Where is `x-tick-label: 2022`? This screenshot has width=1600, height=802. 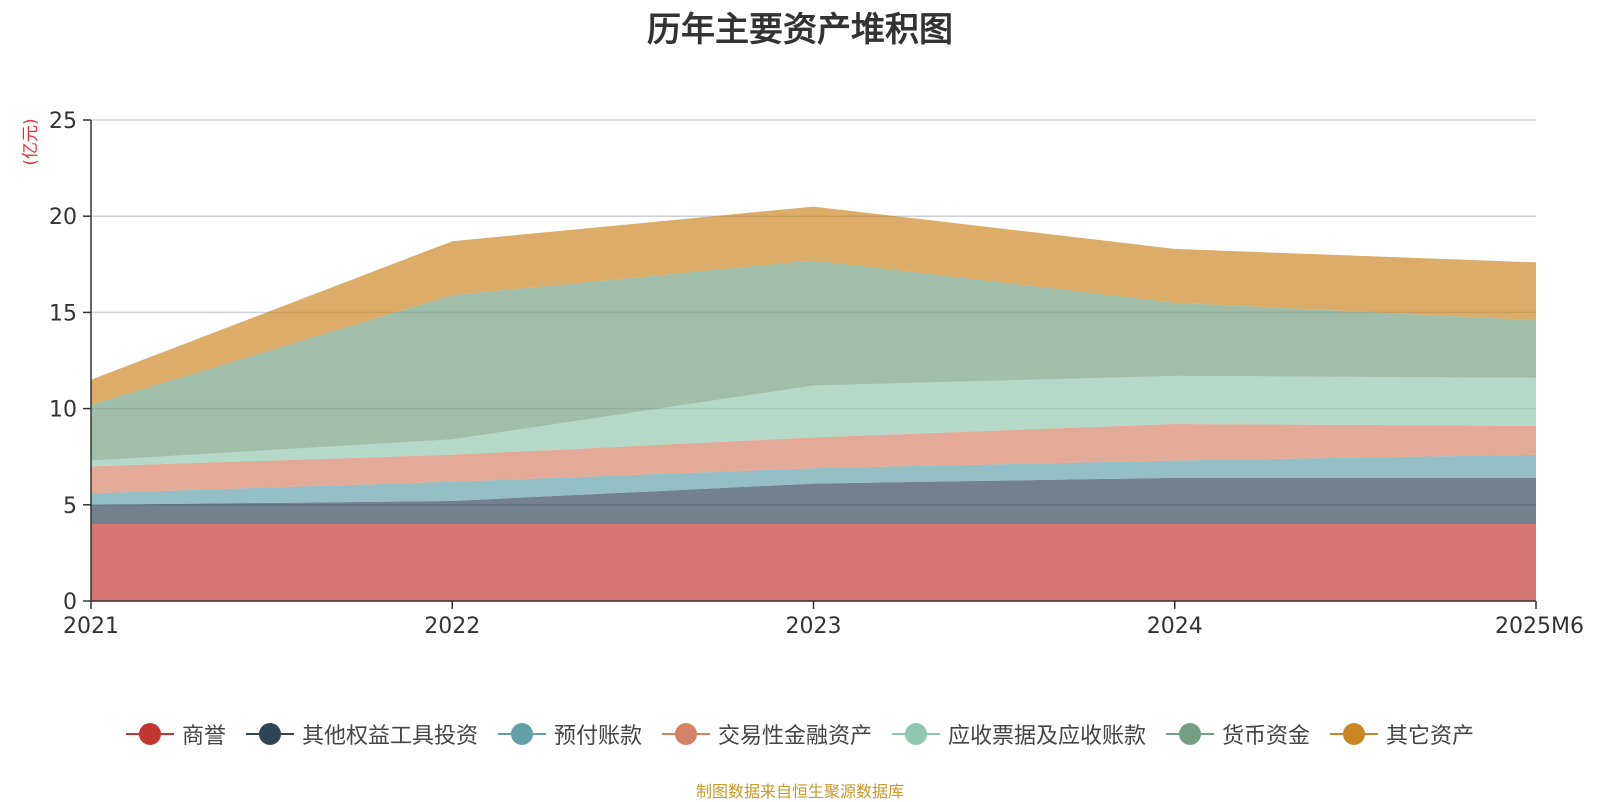
x-tick-label: 2022 is located at coordinates (452, 626).